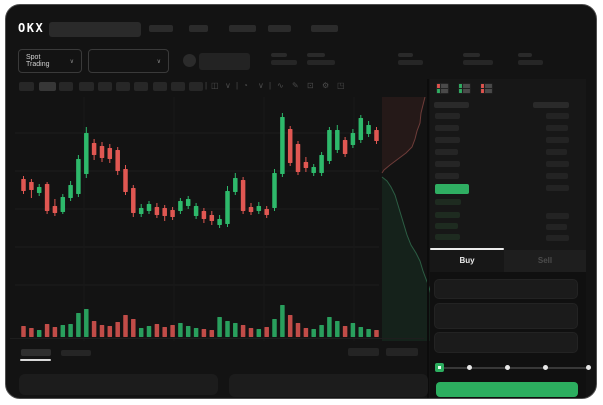  Describe the element at coordinates (215, 85) in the screenshot. I see `candle-type-icon: ◫` at that location.